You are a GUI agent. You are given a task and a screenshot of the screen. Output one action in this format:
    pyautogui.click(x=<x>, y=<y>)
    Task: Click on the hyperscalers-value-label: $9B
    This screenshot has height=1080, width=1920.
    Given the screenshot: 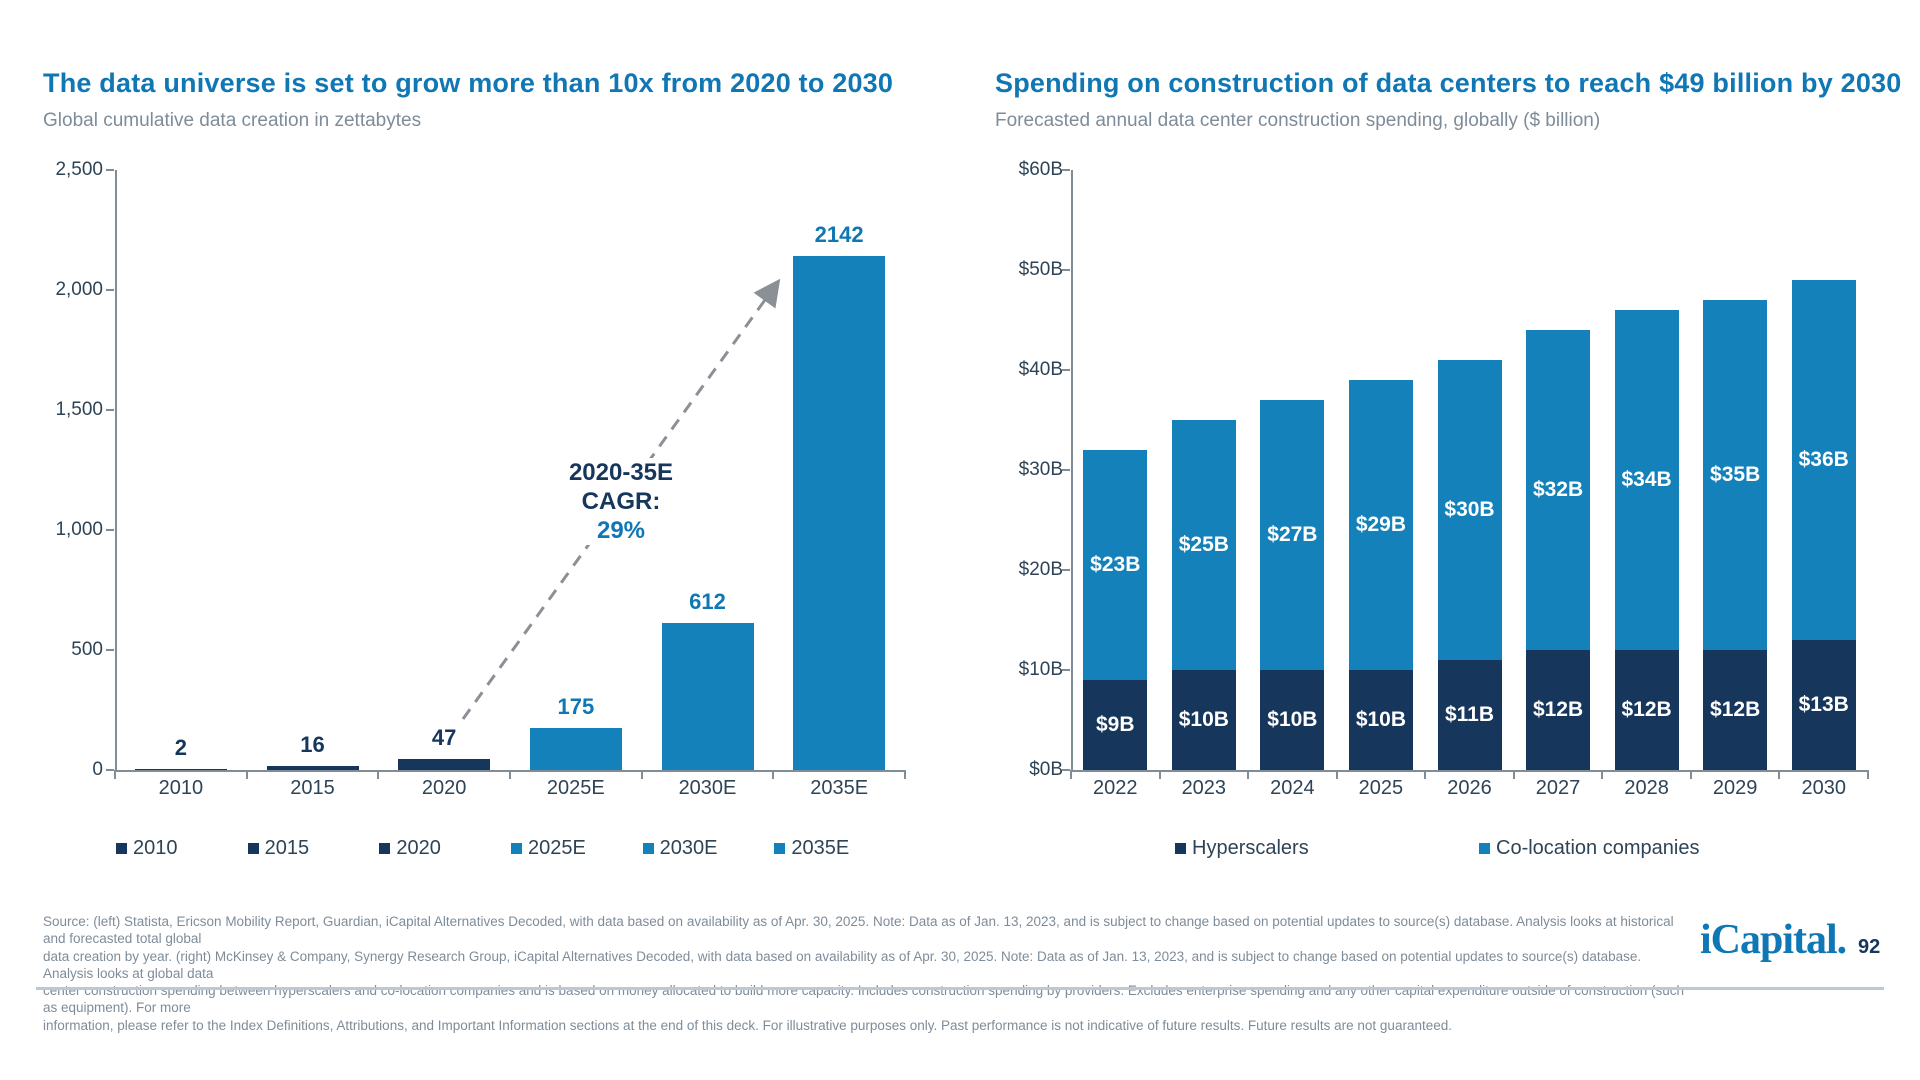 What is the action you would take?
    pyautogui.click(x=1115, y=724)
    